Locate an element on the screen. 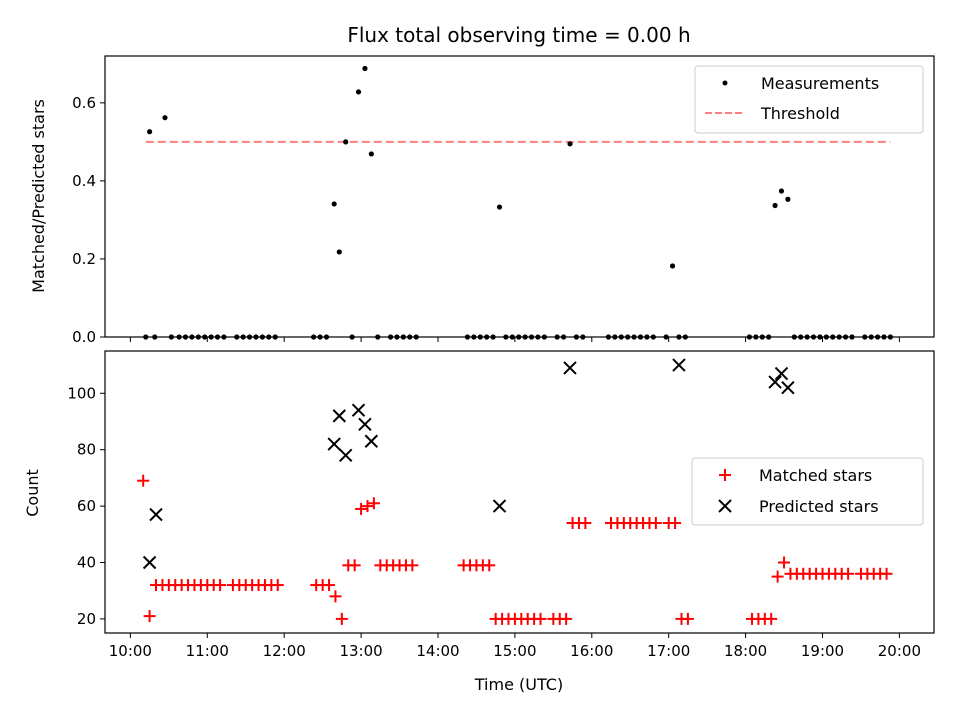  bottom-x-tick-label: 18:00 is located at coordinates (745, 651).